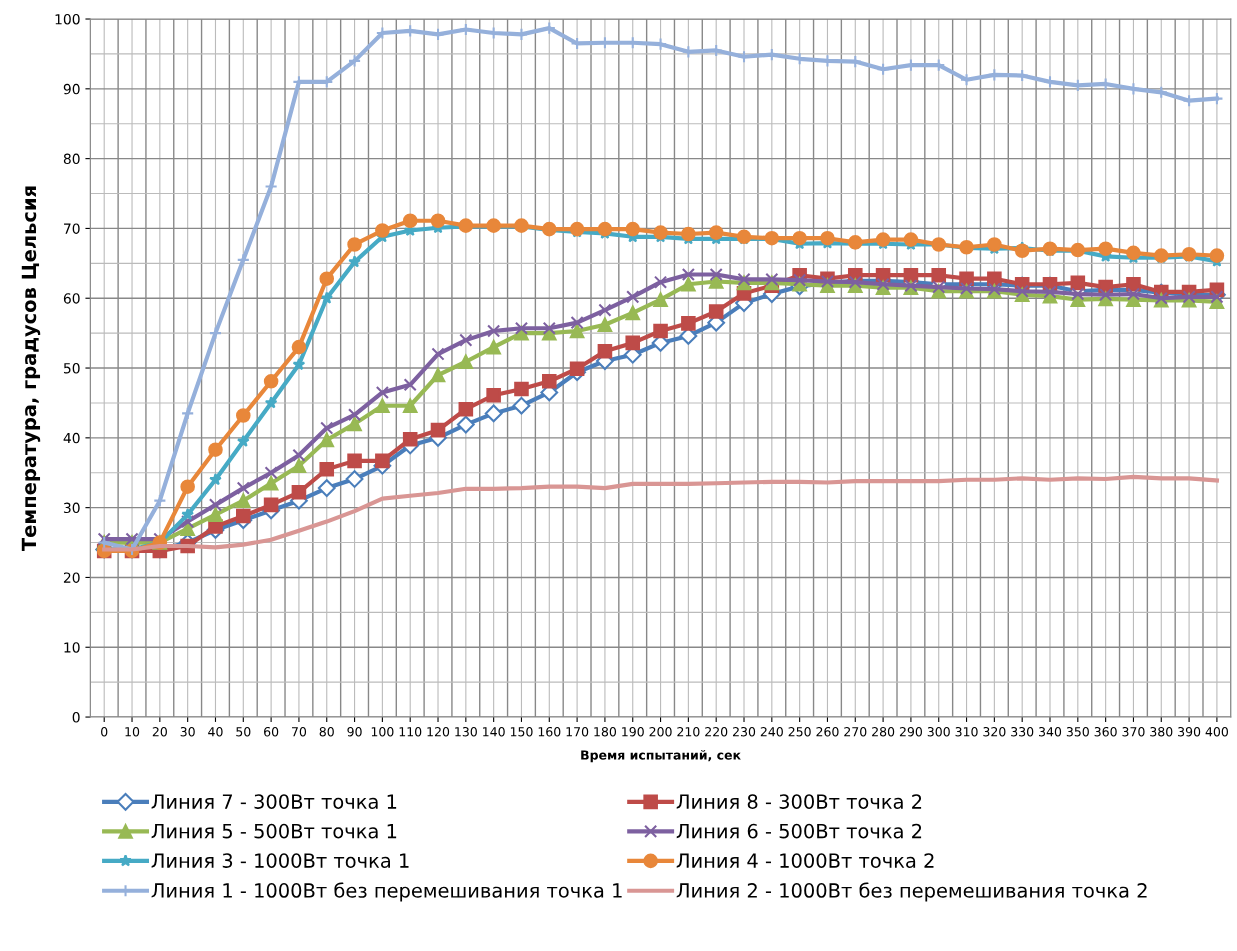  Describe the element at coordinates (633, 732) in the screenshot. I see `x-tick-label: 190` at that location.